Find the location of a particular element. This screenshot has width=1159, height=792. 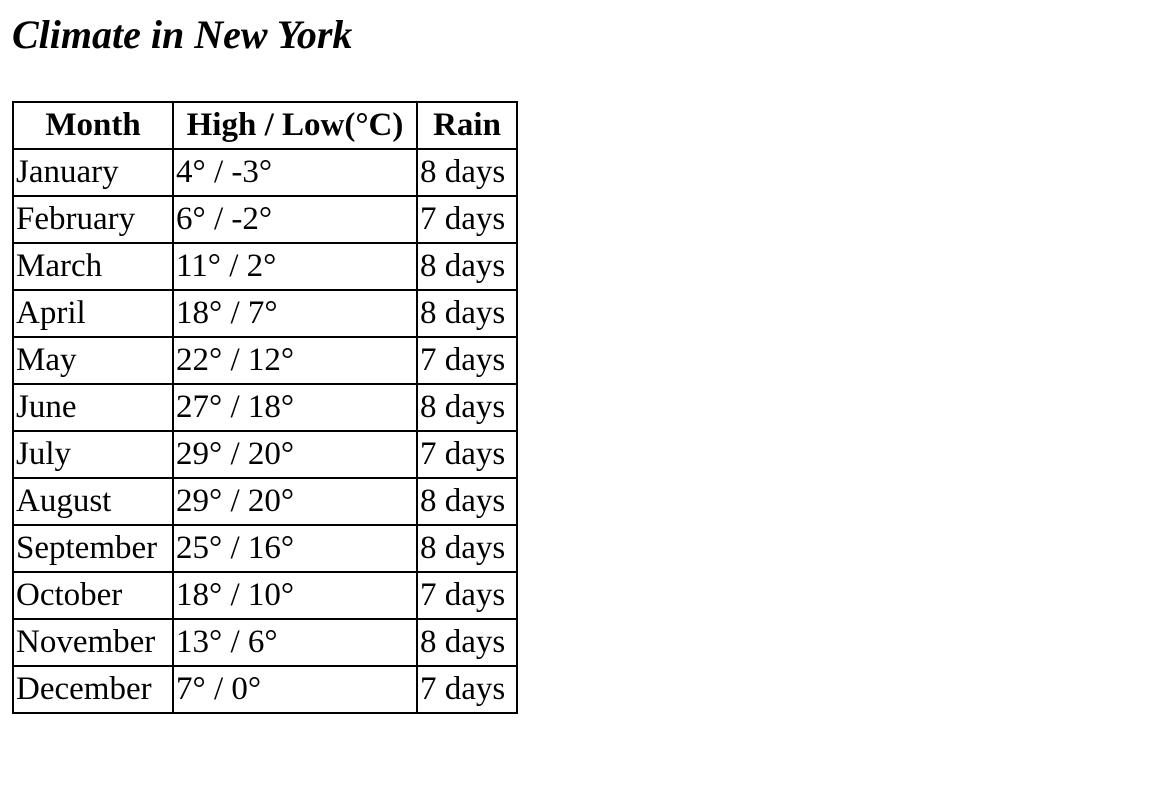

month-cell: April is located at coordinates (93, 313).